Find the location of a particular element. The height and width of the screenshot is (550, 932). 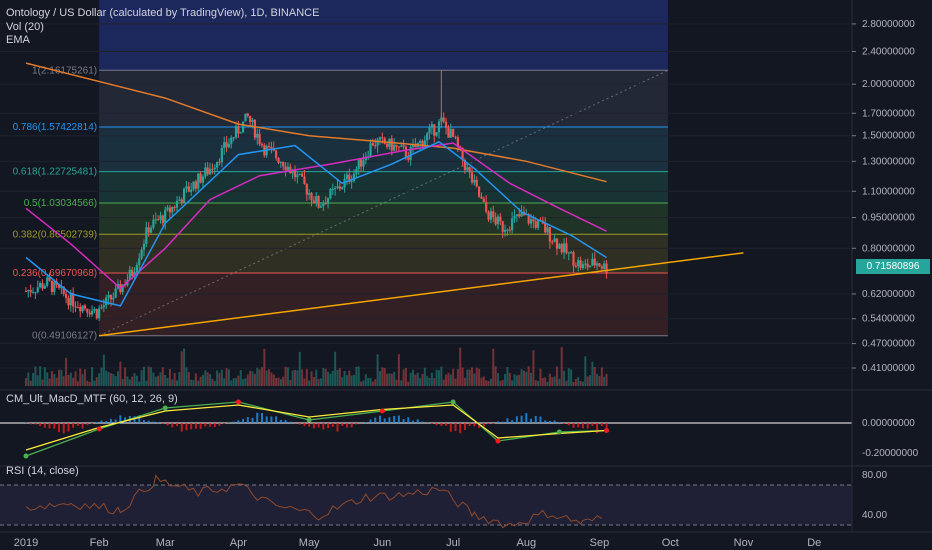

indicator-vol-label: Vol (20) is located at coordinates (25, 27).